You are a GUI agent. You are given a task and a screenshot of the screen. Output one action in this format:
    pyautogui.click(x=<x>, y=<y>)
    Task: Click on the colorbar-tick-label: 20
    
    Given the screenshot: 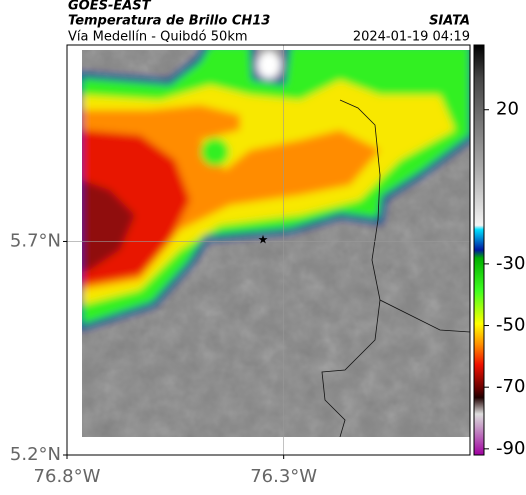 What is the action you would take?
    pyautogui.click(x=507, y=109)
    